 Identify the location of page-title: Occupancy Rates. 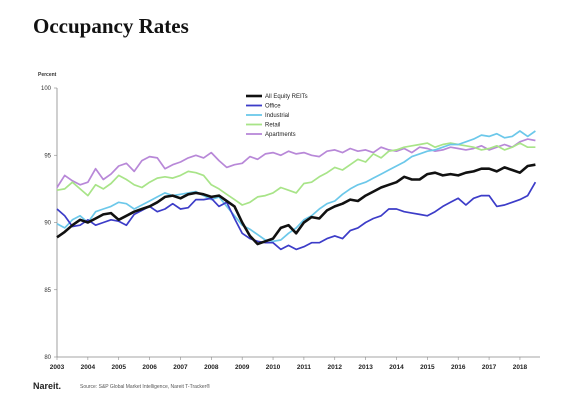
(111, 26).